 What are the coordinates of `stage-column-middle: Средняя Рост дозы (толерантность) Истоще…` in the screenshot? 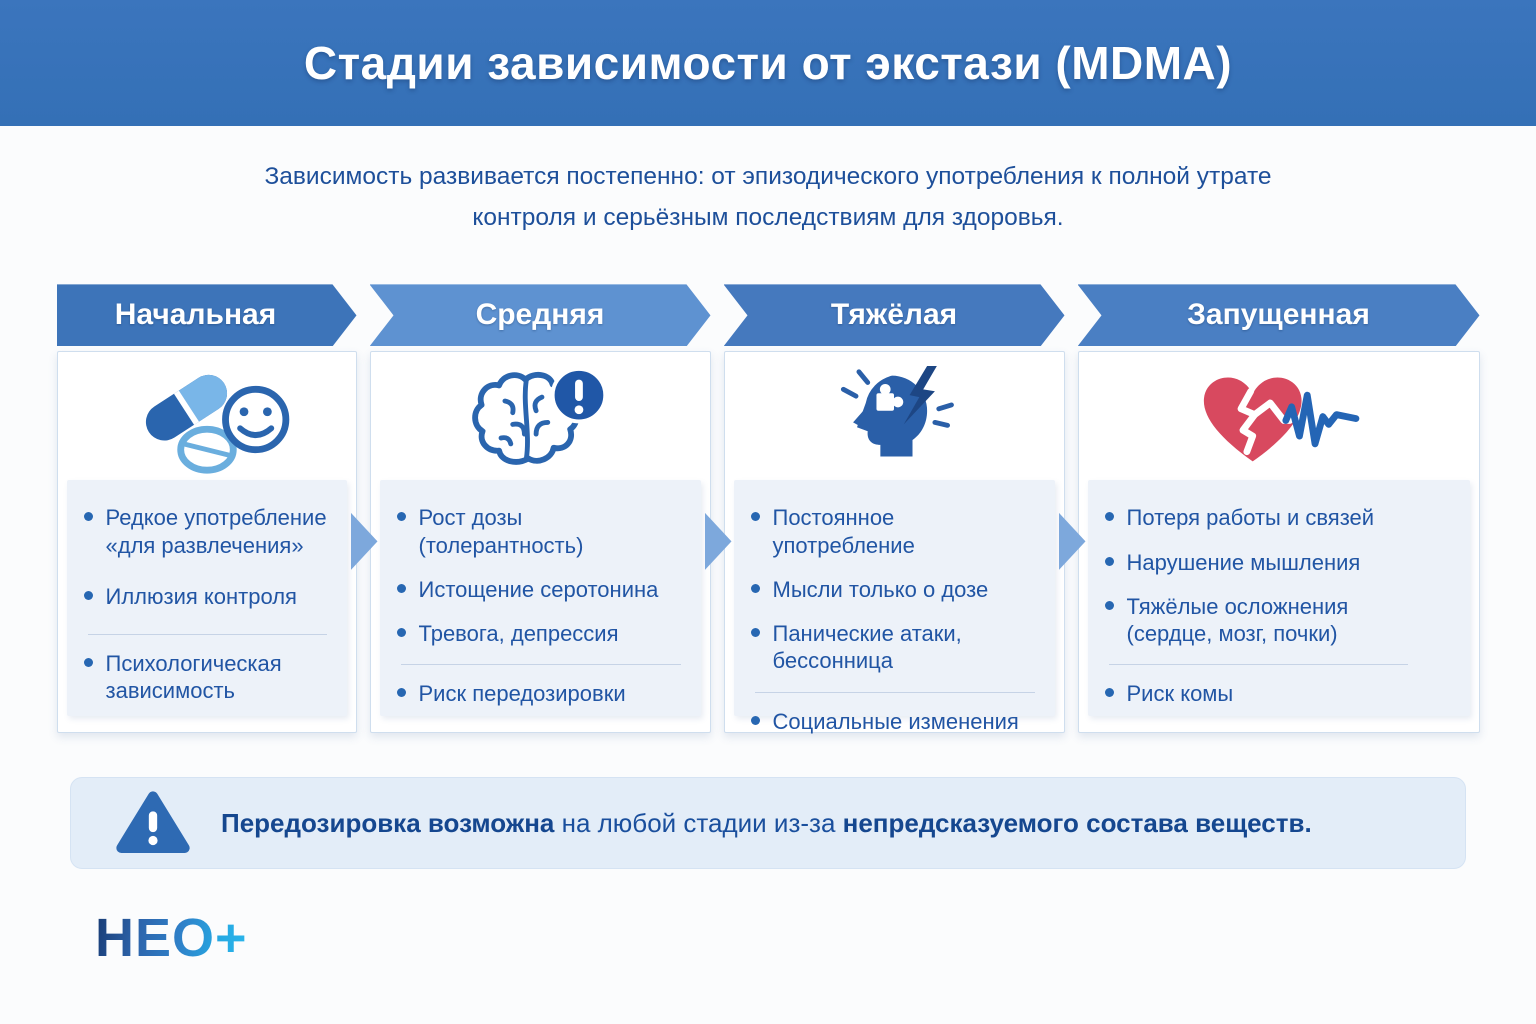 It's located at (530, 509).